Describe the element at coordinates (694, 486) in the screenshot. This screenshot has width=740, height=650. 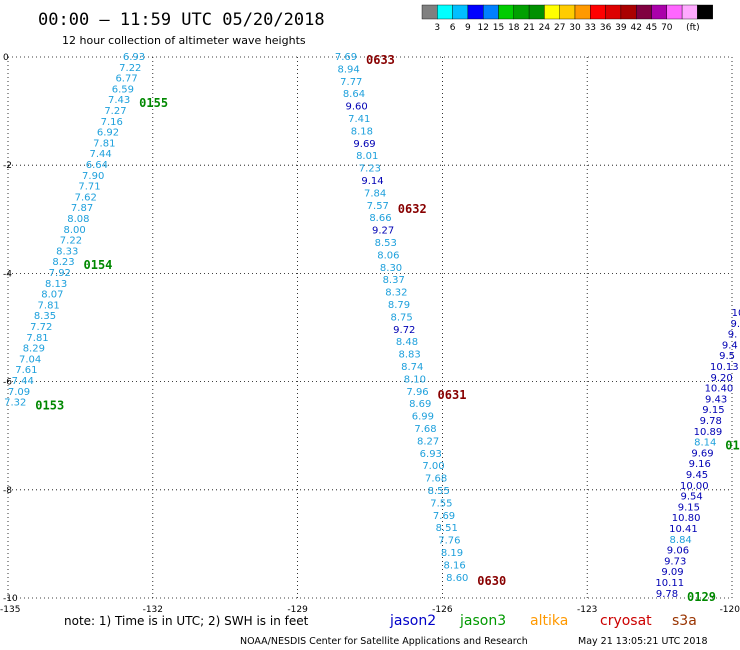
I see `swh-value: 10.00` at that location.